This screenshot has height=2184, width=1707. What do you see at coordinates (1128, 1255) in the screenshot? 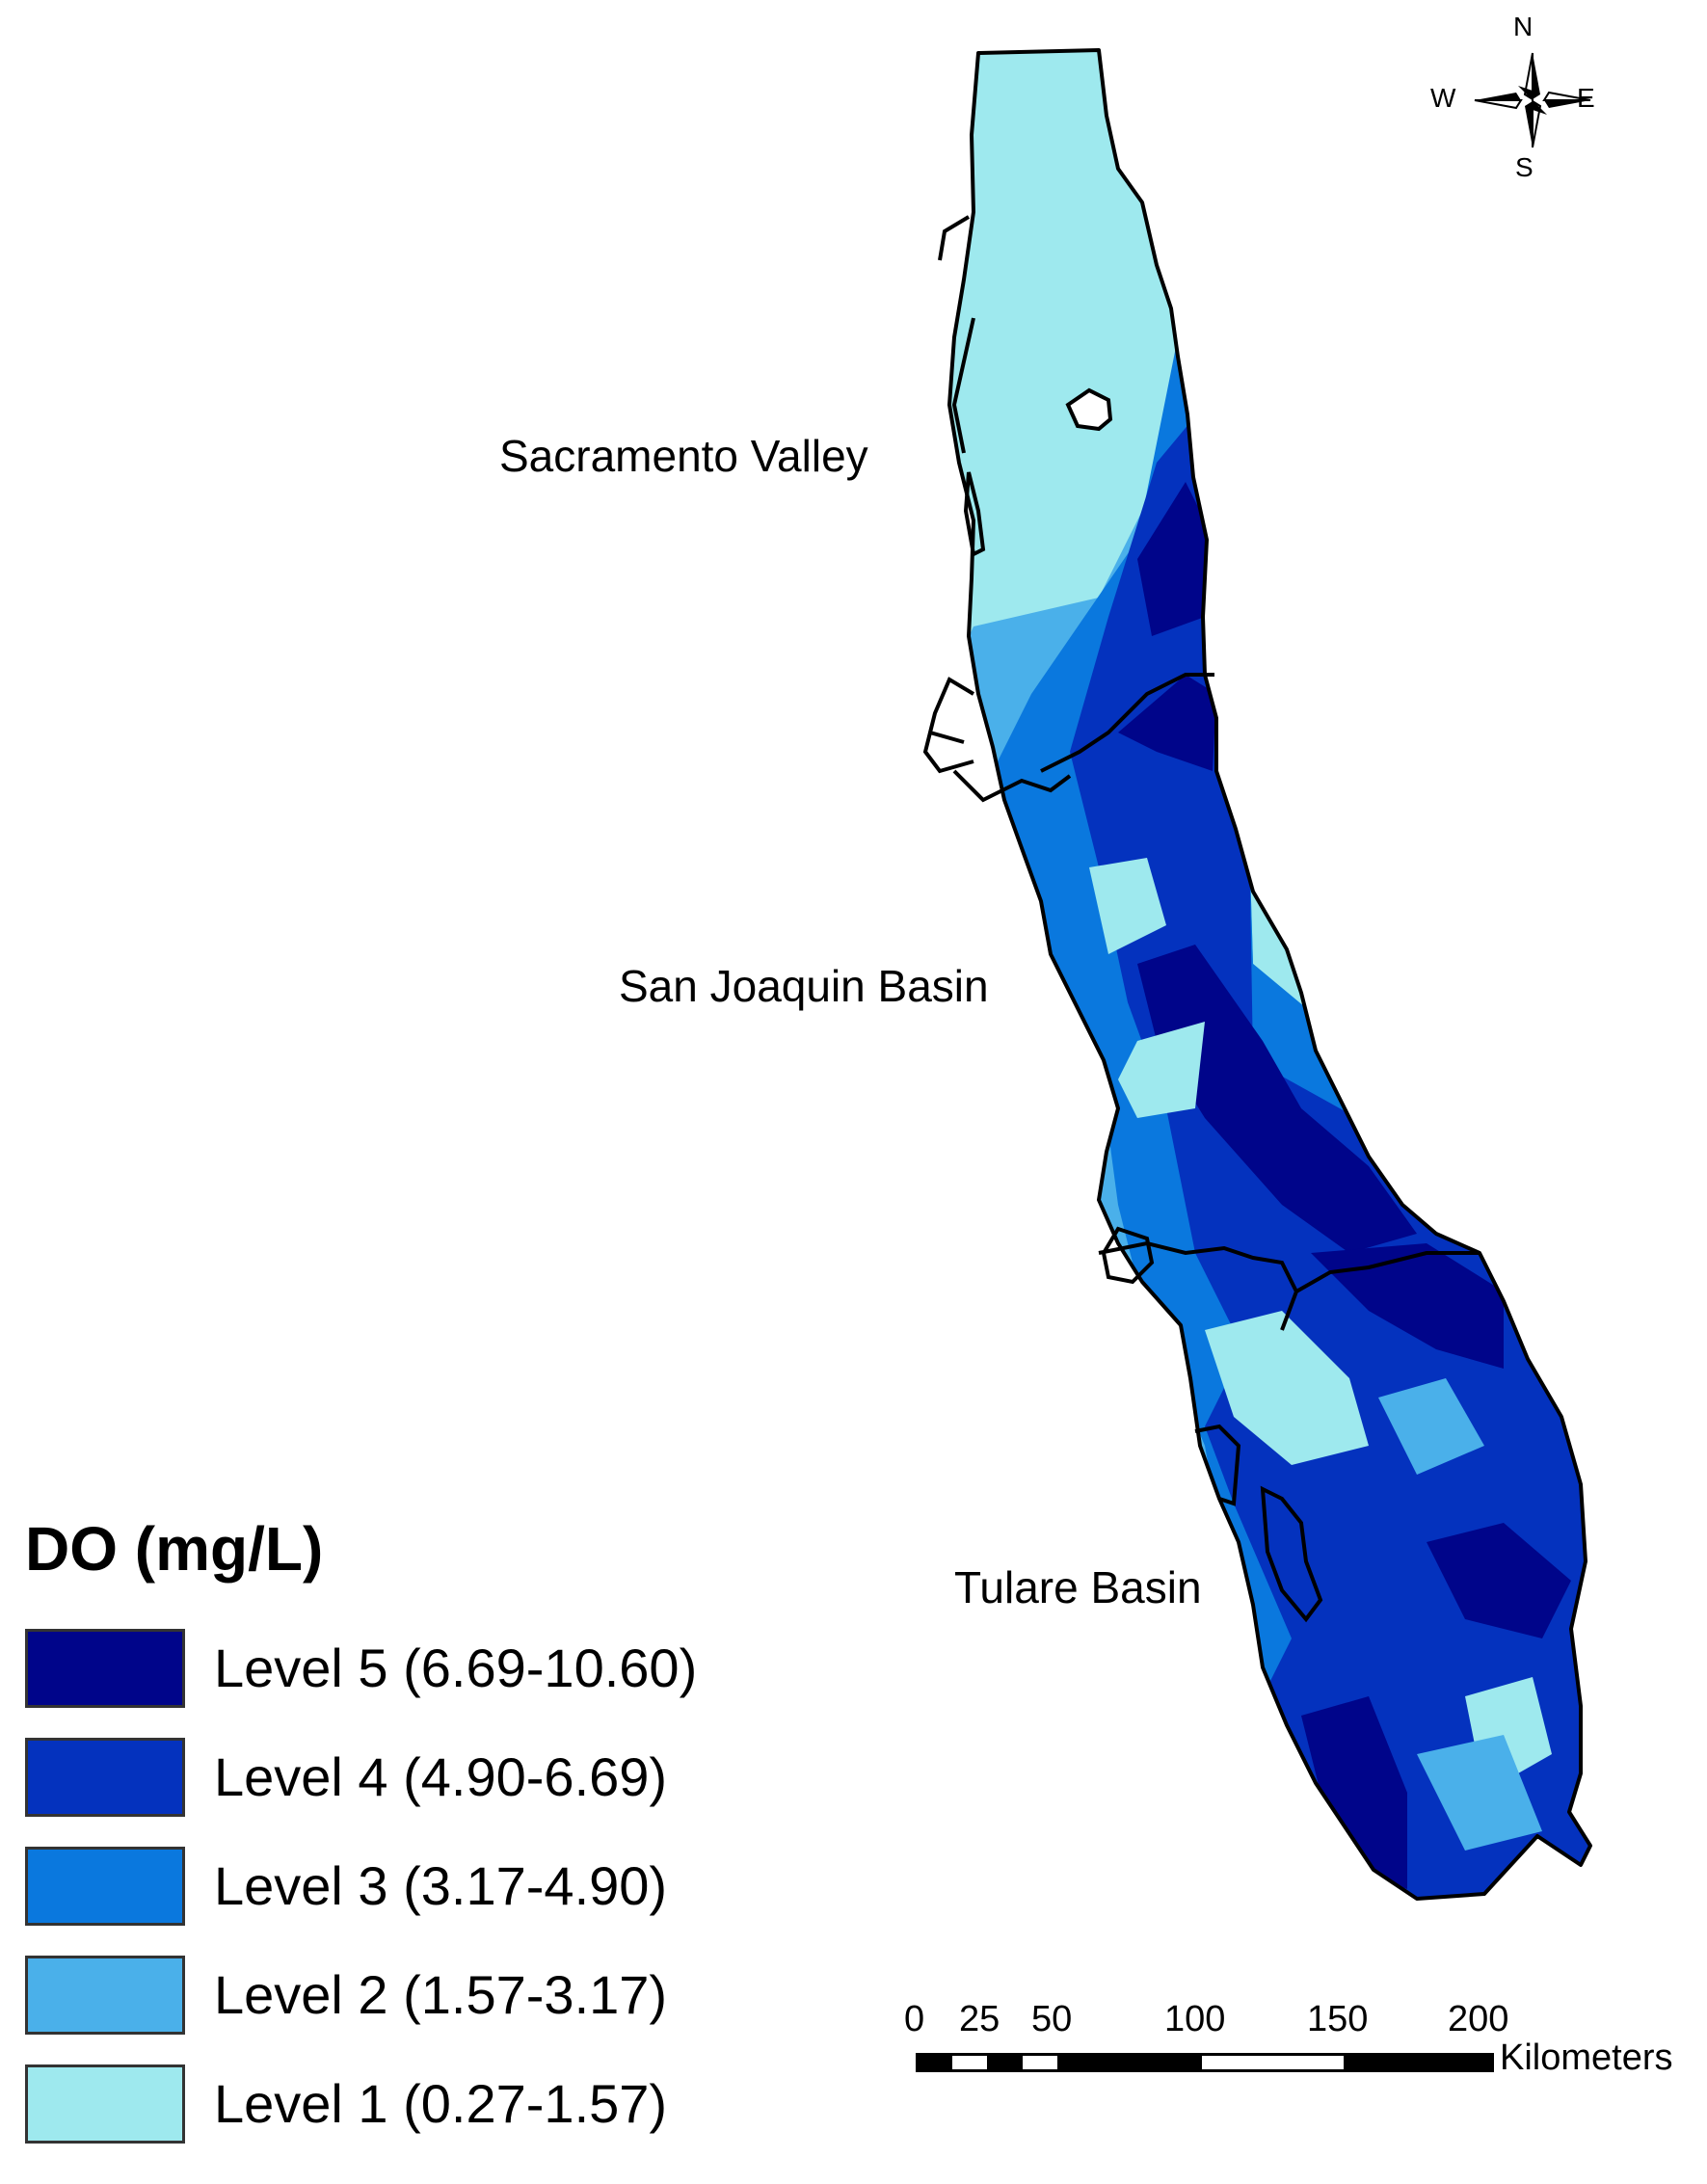
I see `bay-outline` at bounding box center [1128, 1255].